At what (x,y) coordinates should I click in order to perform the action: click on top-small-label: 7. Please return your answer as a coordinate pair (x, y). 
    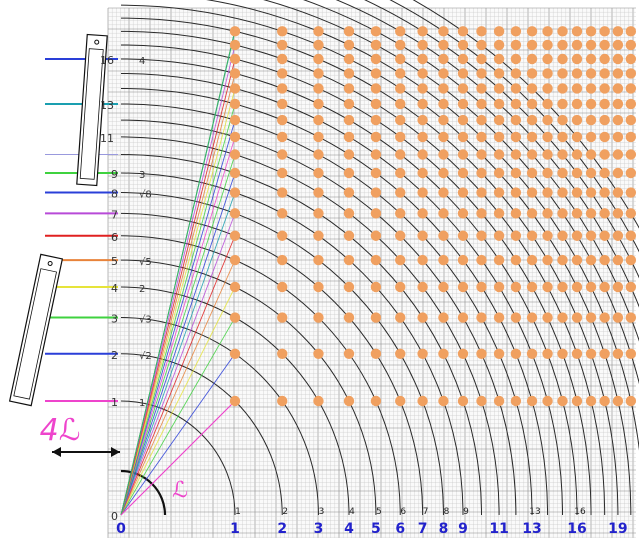
    Looking at the image, I should click on (426, 512).